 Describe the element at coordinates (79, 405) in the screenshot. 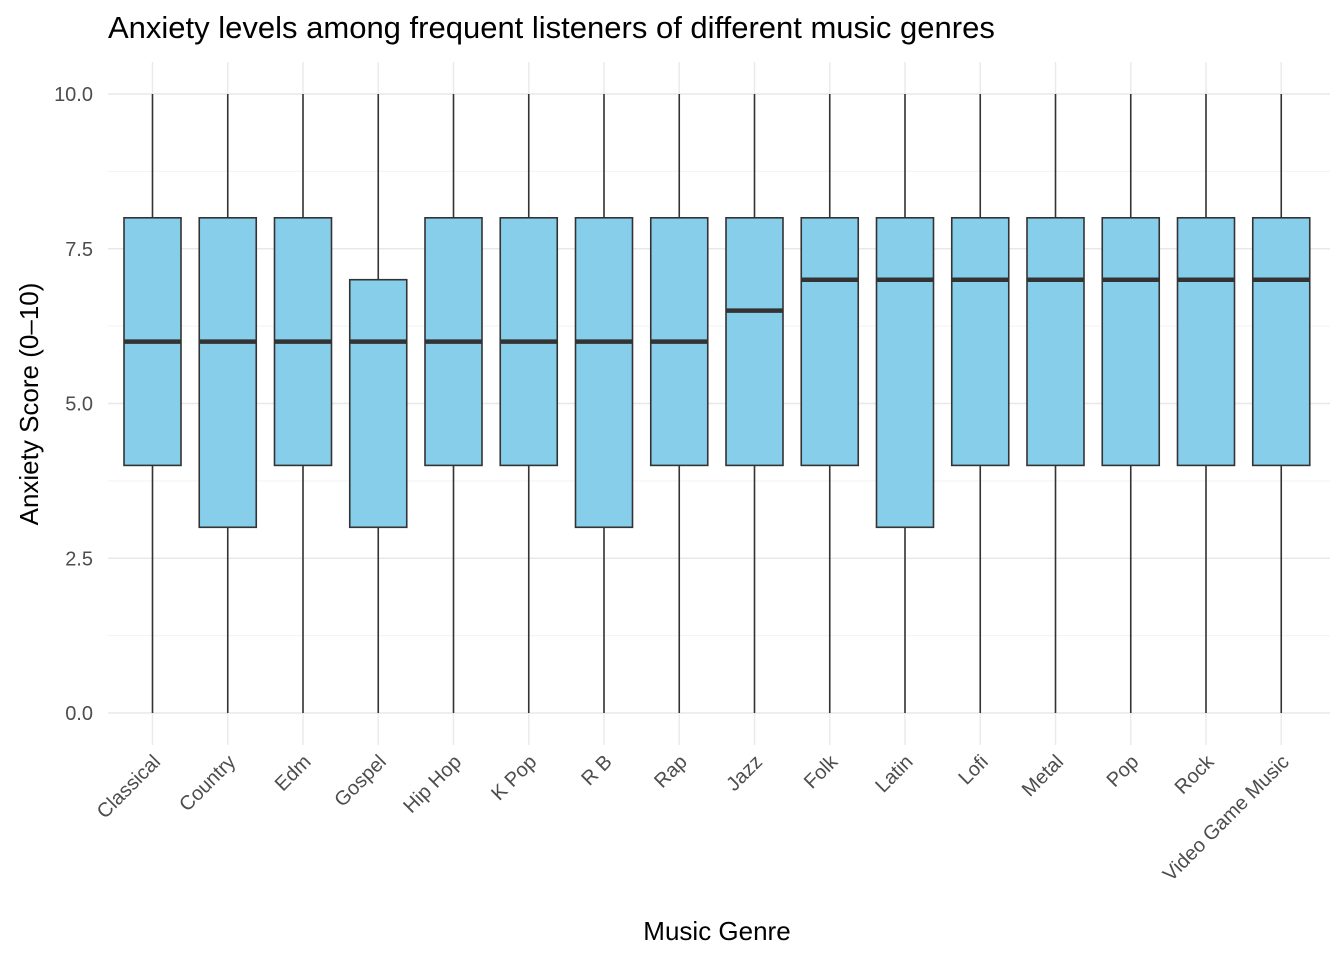

I see `y-tick-label: 5.0` at that location.